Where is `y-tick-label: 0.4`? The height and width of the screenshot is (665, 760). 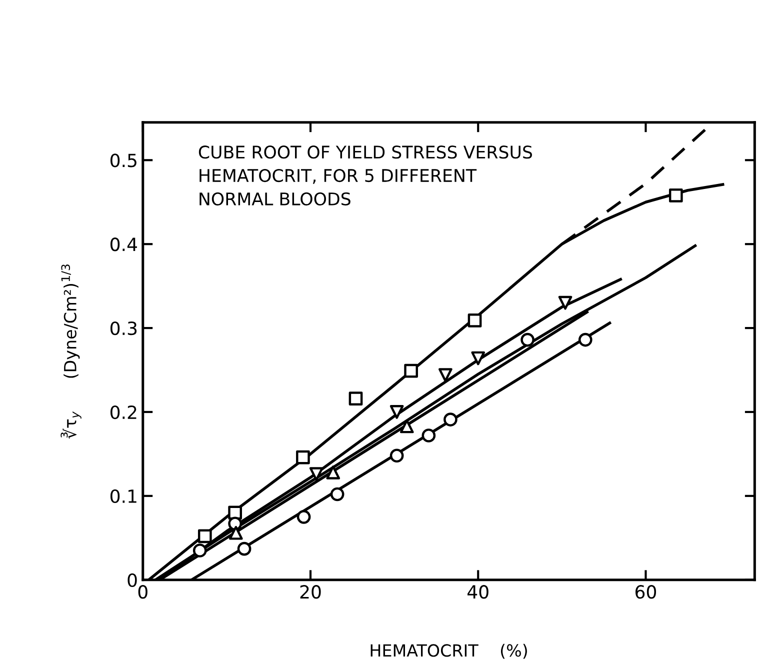 y-tick-label: 0.4 is located at coordinates (124, 245).